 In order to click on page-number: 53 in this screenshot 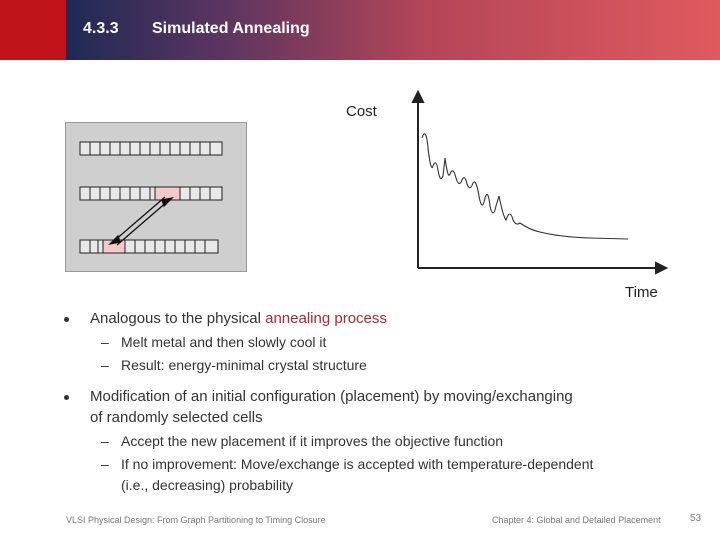, I will do `click(696, 518)`.